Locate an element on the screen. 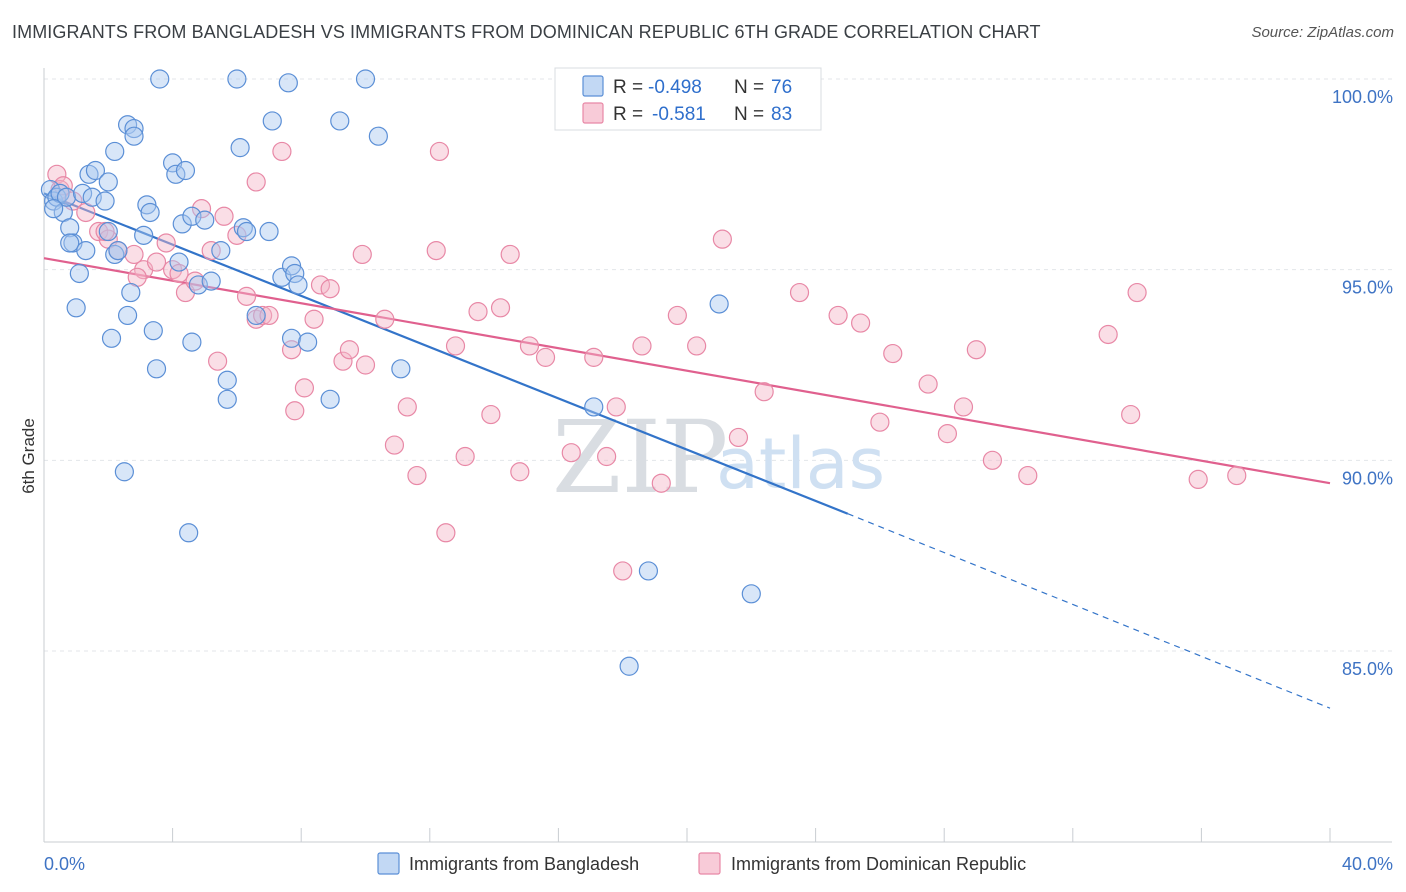 The width and height of the screenshot is (1406, 892). trend-line-bangladesh-extension is located at coordinates (1089, 611).